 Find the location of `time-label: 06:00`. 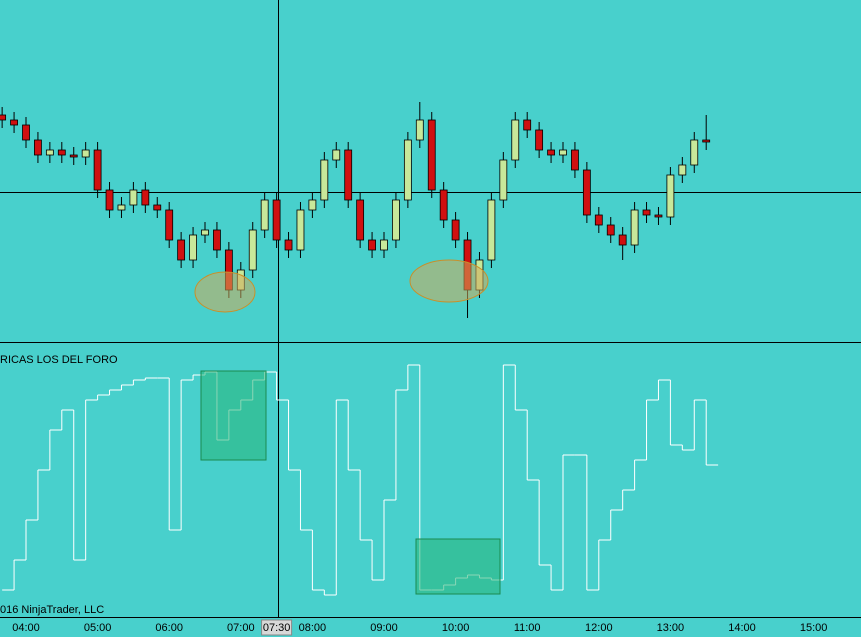

time-label: 06:00 is located at coordinates (169, 628).